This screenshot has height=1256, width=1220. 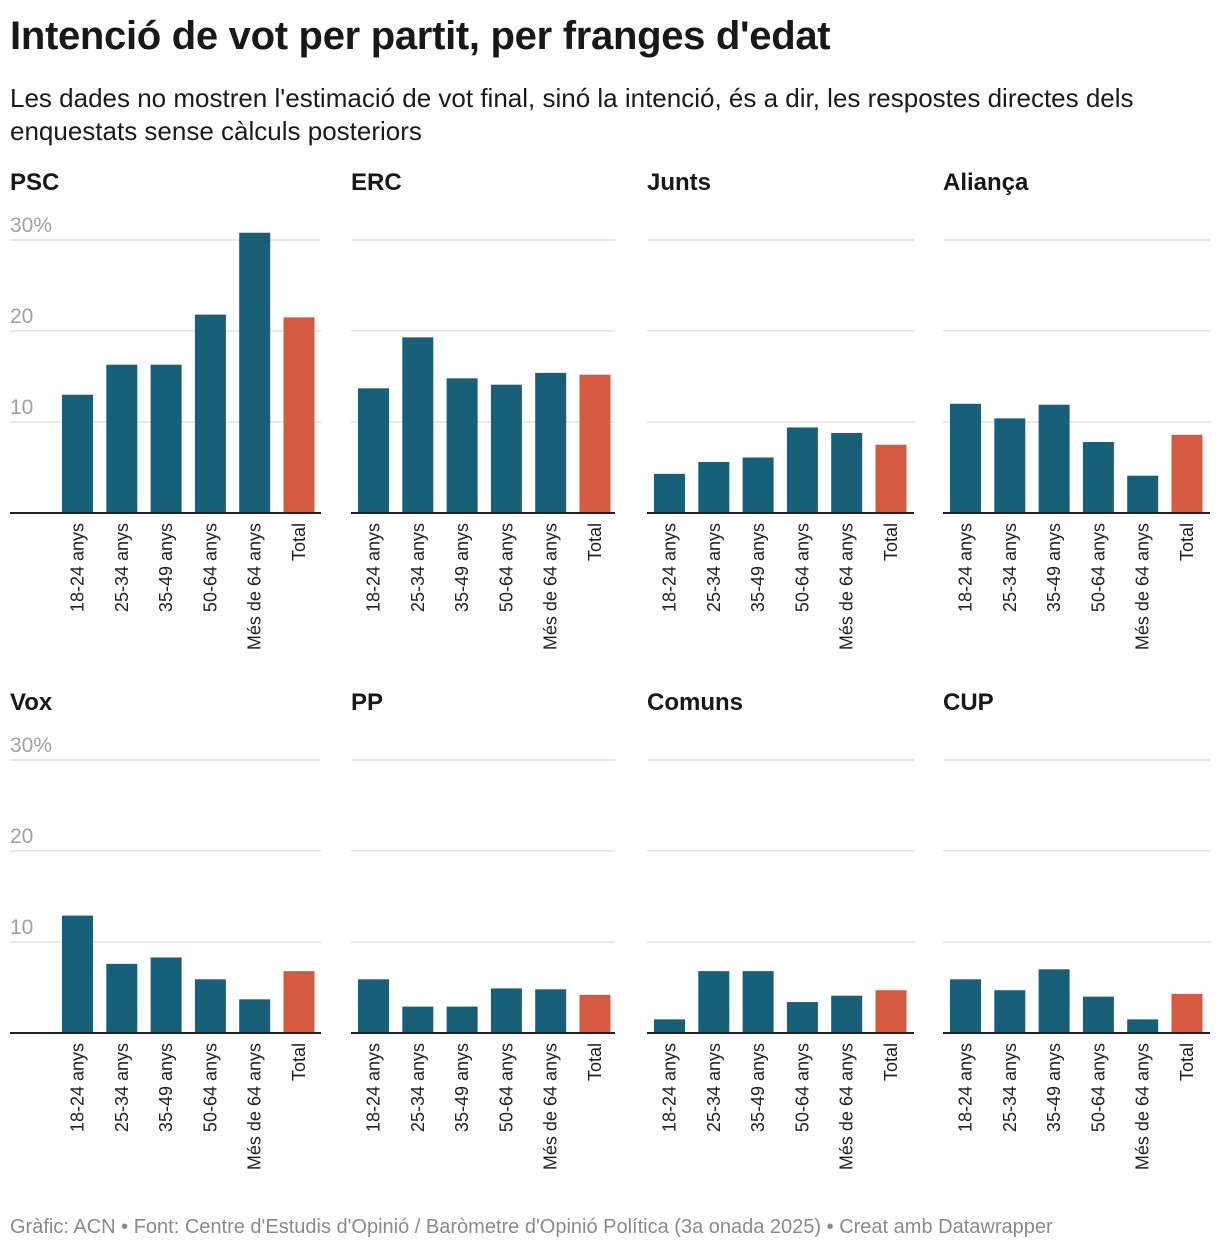 I want to click on panel-title: ERC, so click(x=376, y=182).